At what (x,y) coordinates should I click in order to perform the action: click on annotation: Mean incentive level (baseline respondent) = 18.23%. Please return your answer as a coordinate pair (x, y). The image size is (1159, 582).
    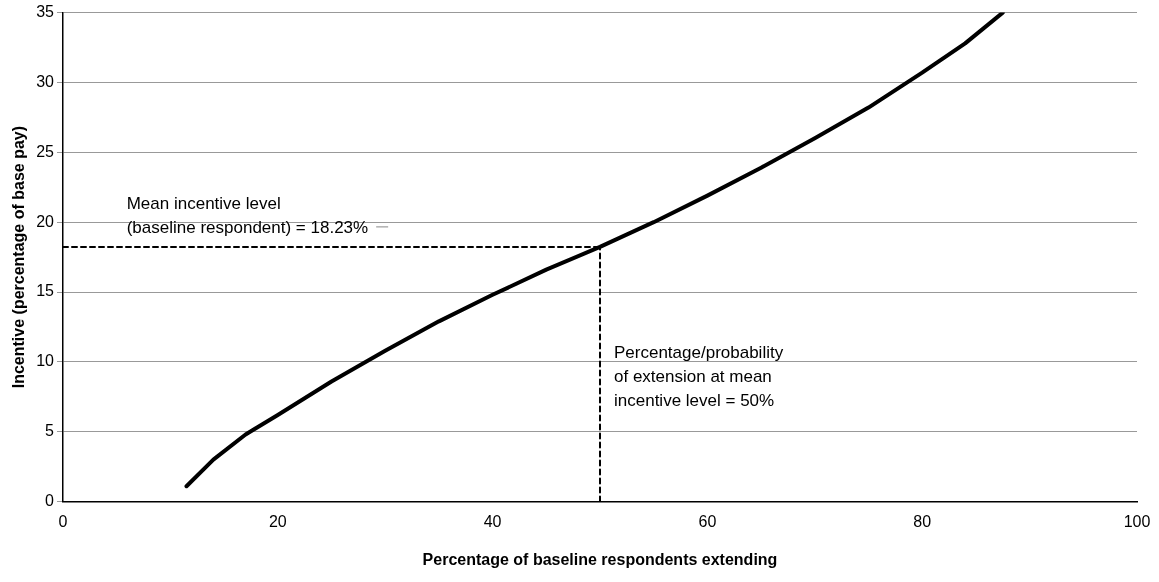
    Looking at the image, I should click on (247, 215).